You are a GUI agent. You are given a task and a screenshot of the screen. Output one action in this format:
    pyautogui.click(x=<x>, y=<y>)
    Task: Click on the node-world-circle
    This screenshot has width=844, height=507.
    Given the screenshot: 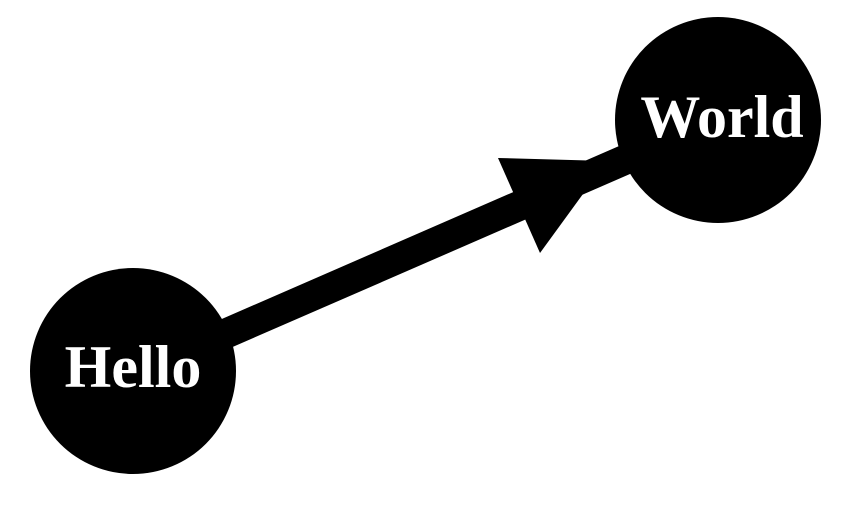 What is the action you would take?
    pyautogui.click(x=718, y=120)
    